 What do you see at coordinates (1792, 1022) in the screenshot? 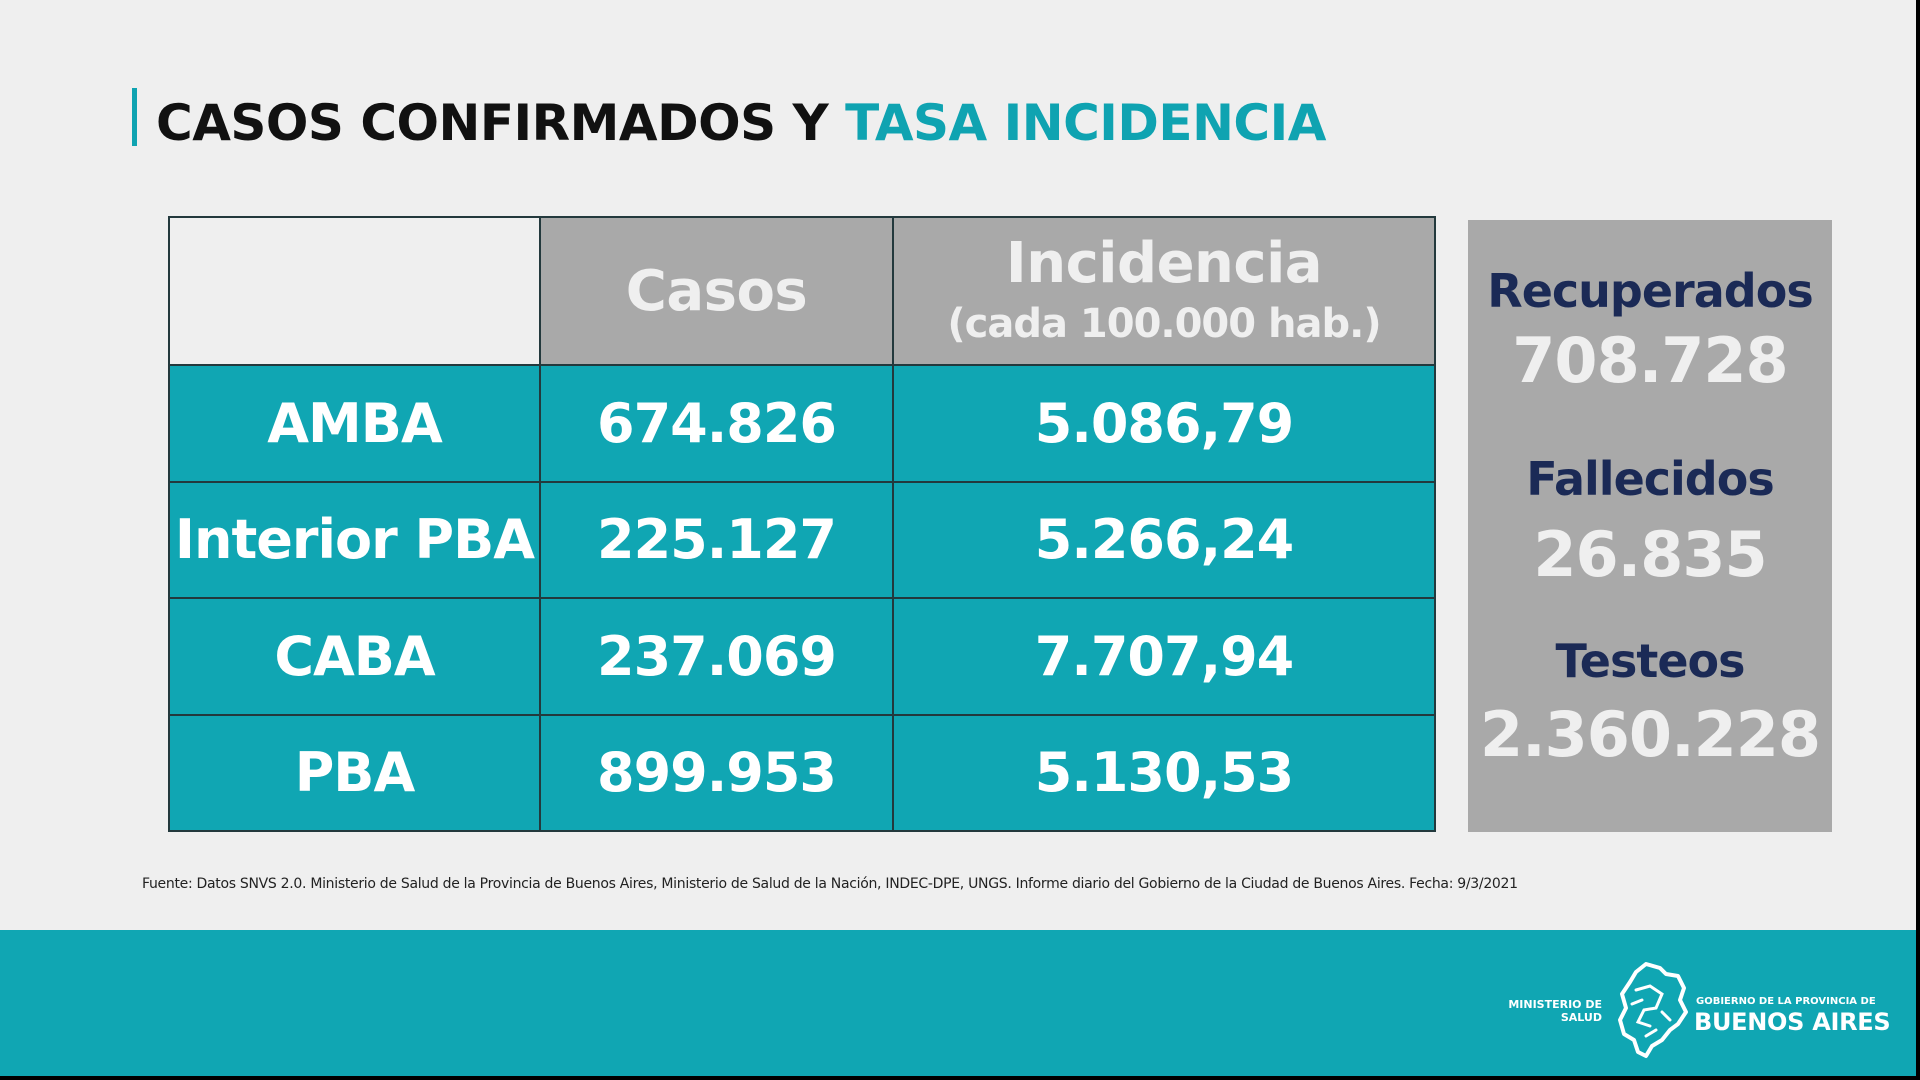
I see `buenos-aires-label: BUENOS AIRES` at bounding box center [1792, 1022].